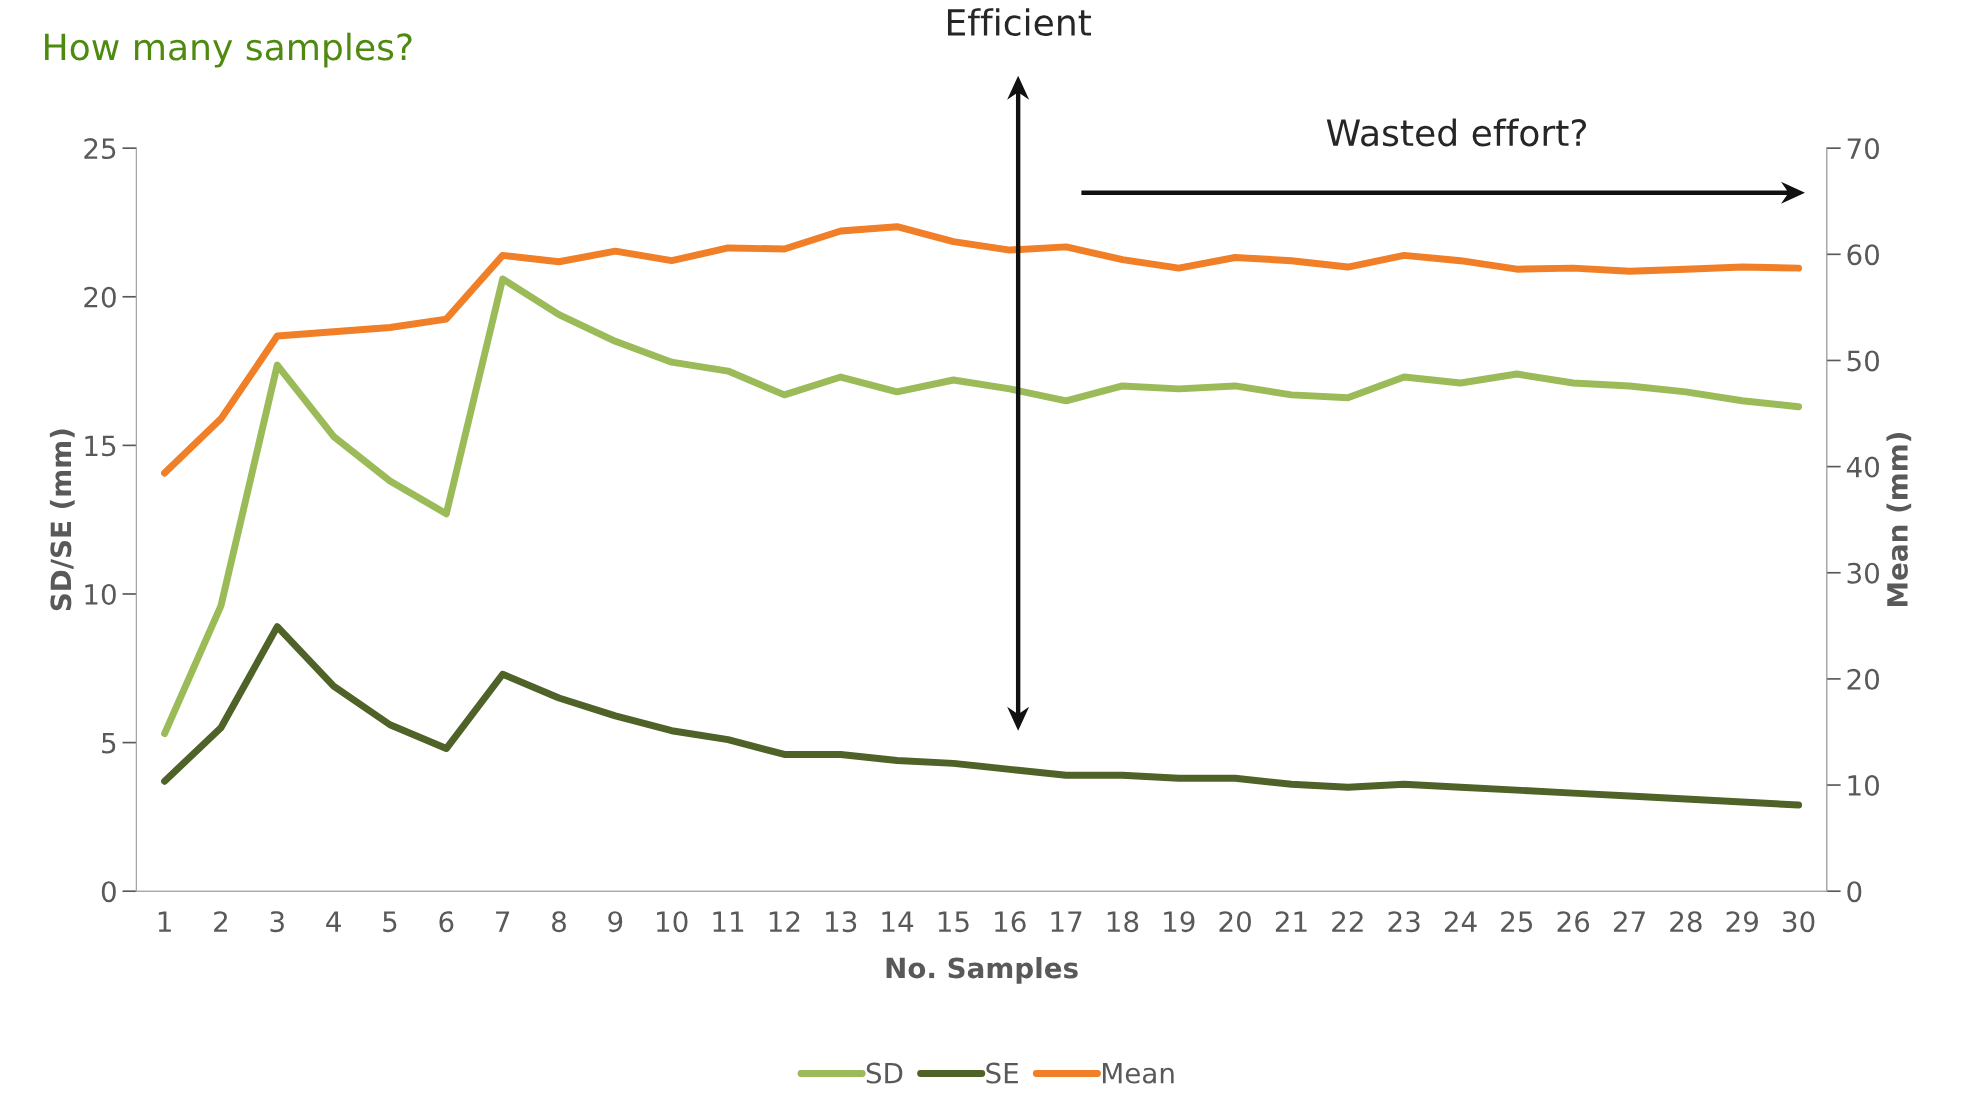 The image size is (1977, 1114). I want to click on y-axis-title: SD/SE (mm), so click(62, 520).